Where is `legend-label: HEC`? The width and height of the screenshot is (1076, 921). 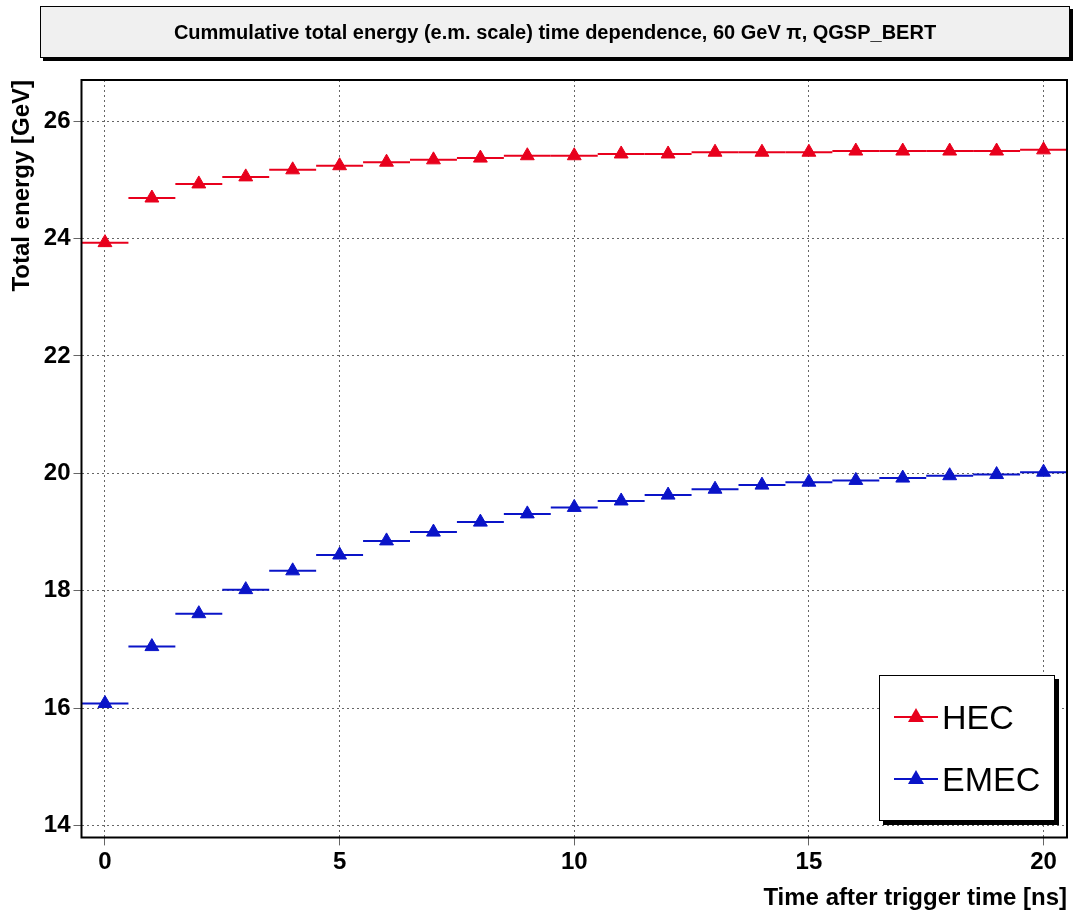 legend-label: HEC is located at coordinates (978, 717).